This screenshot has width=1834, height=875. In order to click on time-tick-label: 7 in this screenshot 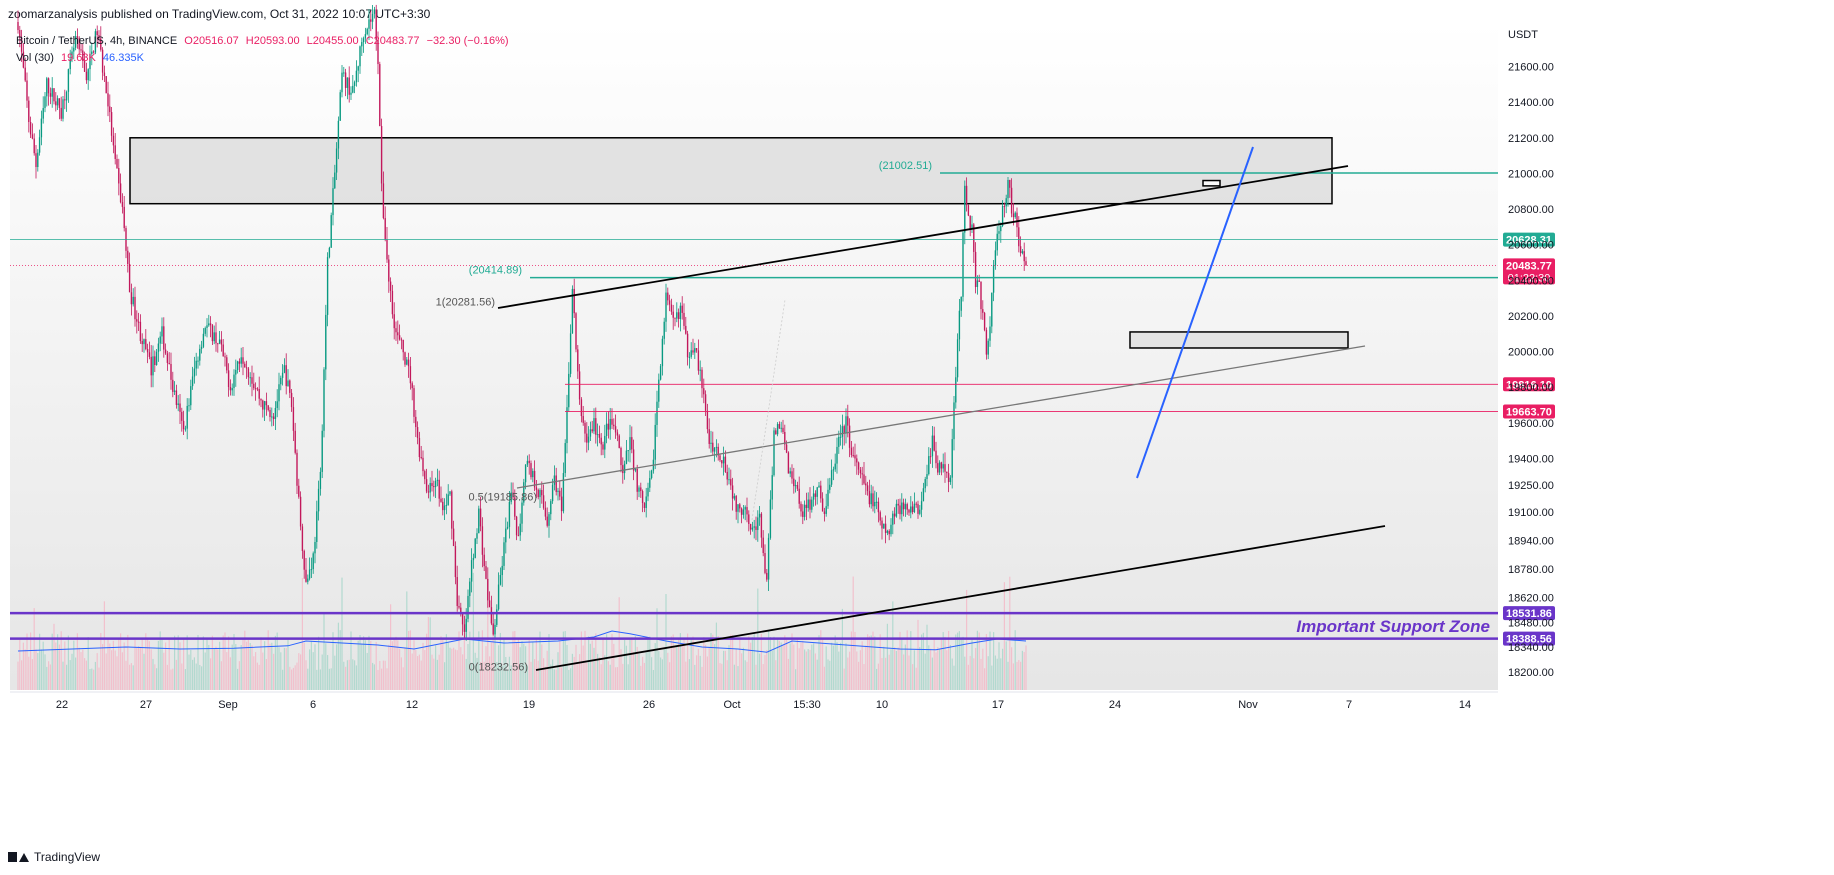, I will do `click(1349, 705)`.